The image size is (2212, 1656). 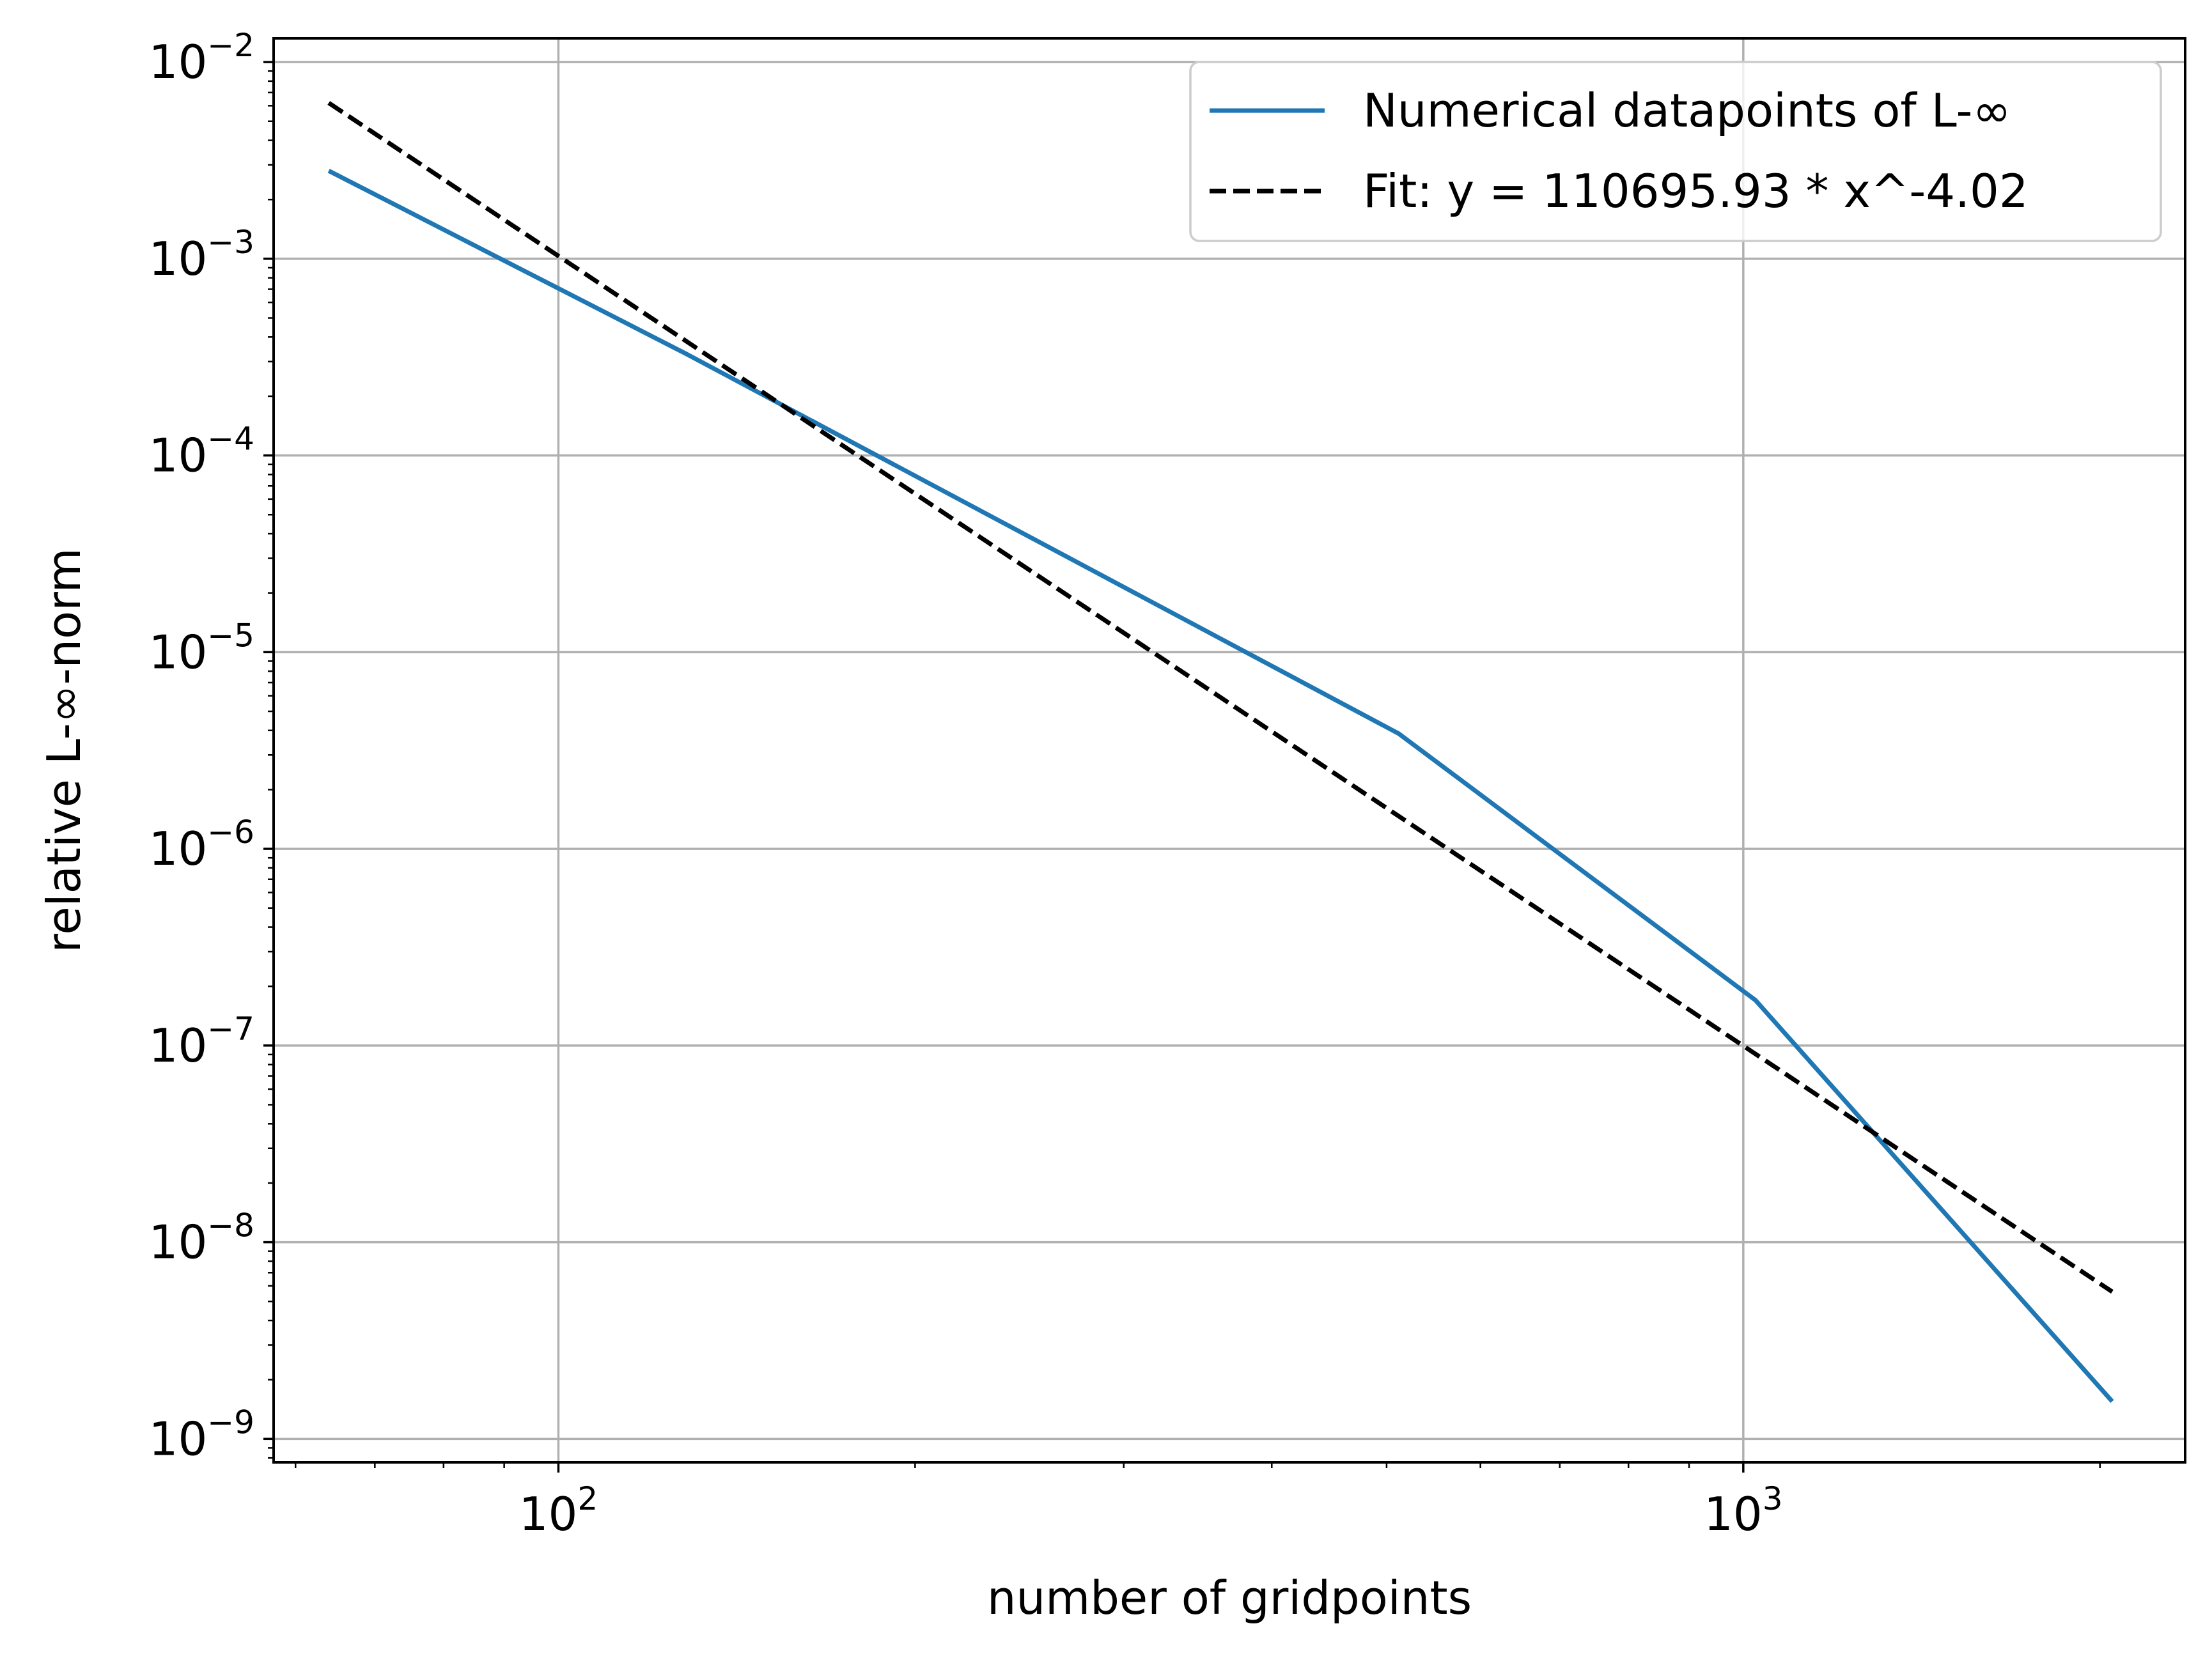 What do you see at coordinates (1687, 110) in the screenshot?
I see `legend-label: Numerical datapoints of L-∞` at bounding box center [1687, 110].